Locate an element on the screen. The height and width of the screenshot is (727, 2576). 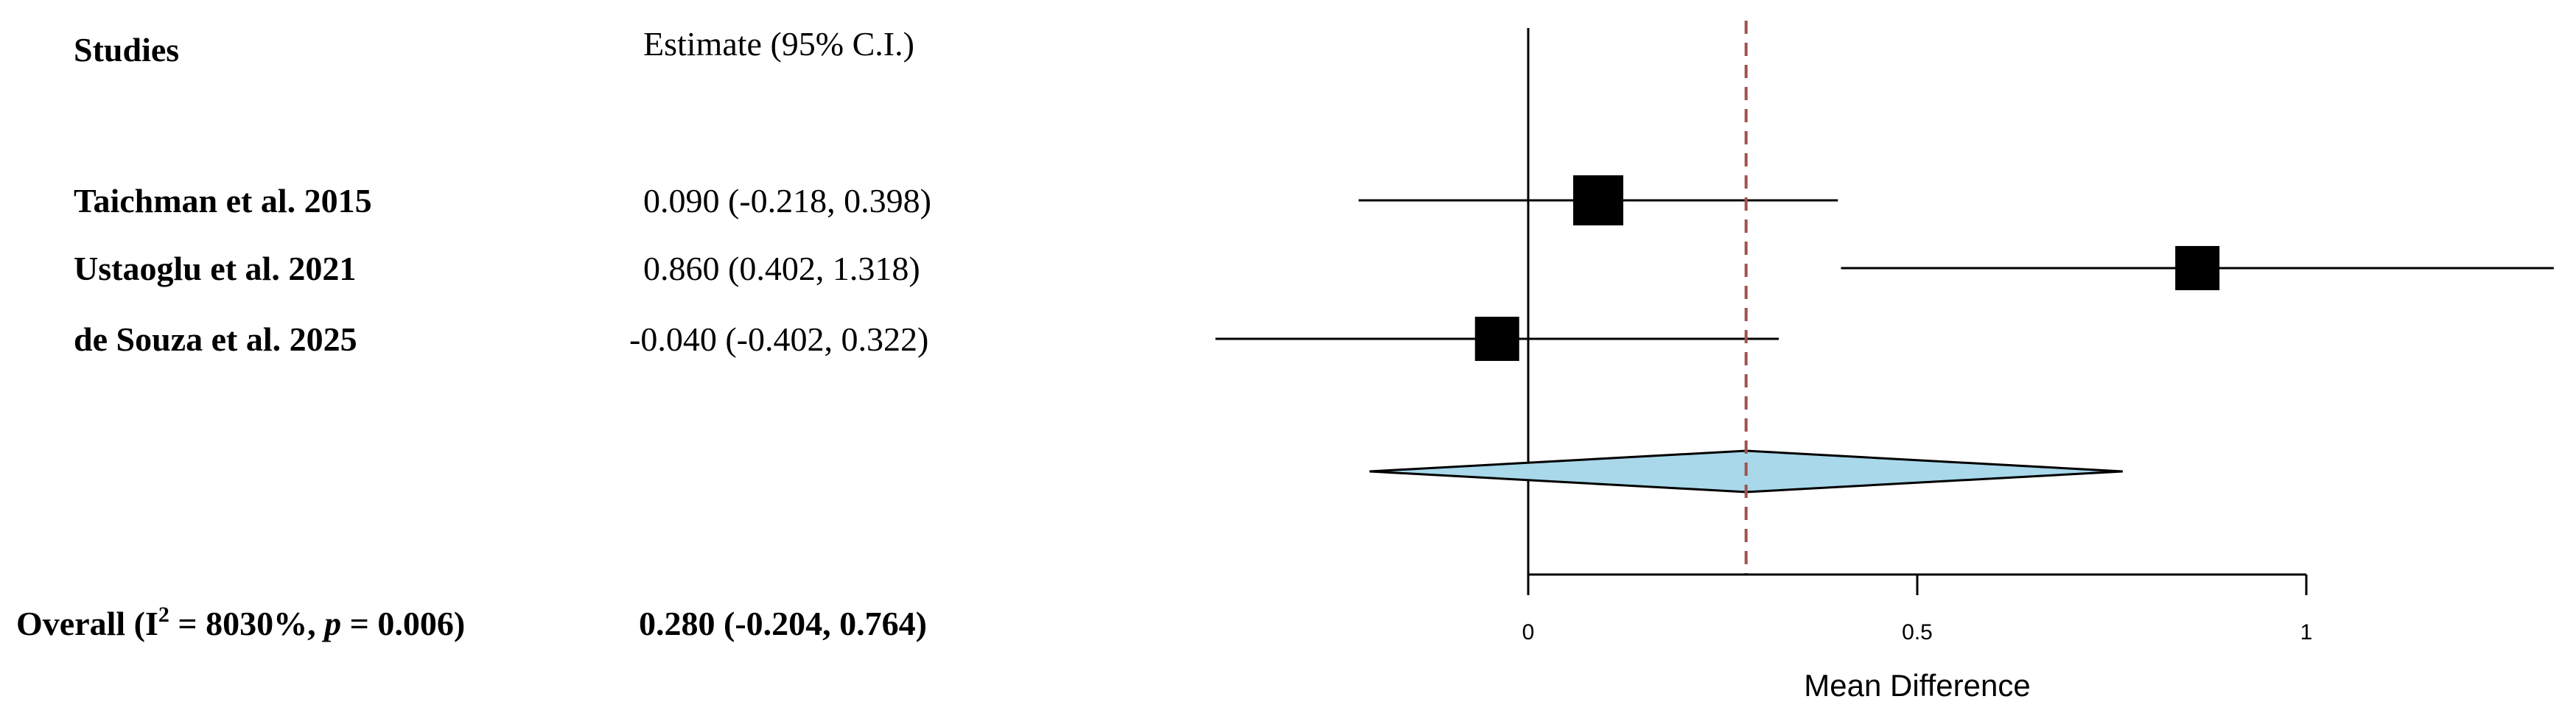
study-name: de Souza et al. 2025 is located at coordinates (215, 339).